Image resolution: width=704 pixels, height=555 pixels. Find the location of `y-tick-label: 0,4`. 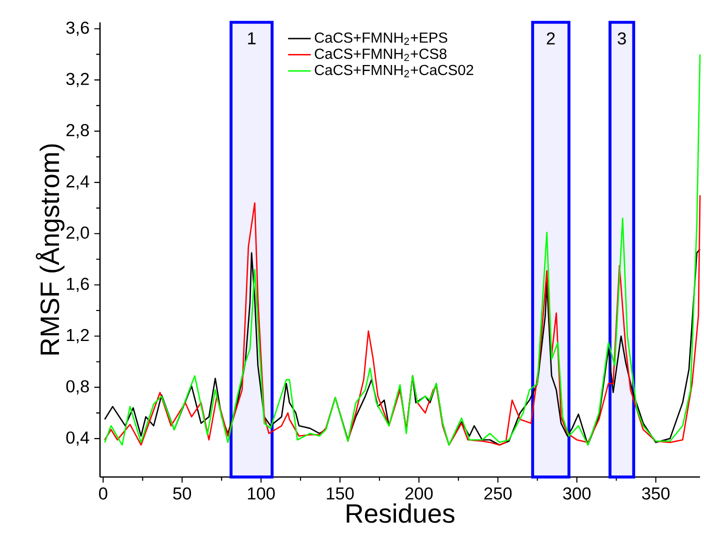

y-tick-label: 0,4 is located at coordinates (78, 438).